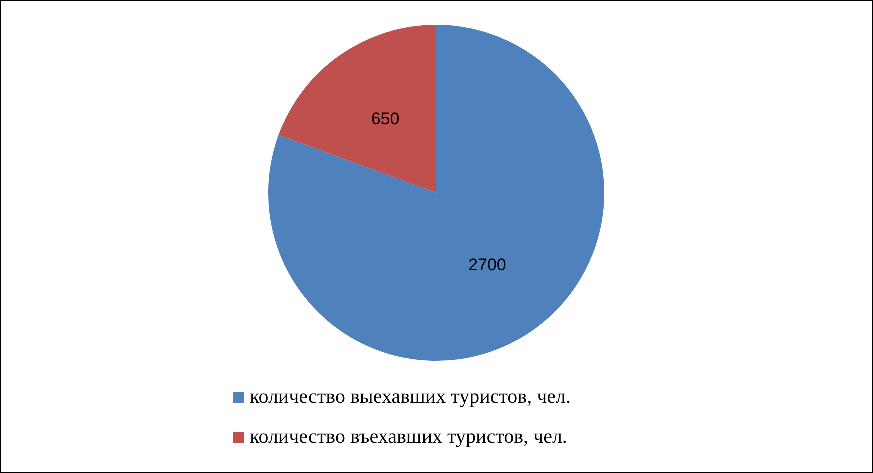 This screenshot has width=873, height=473. Describe the element at coordinates (409, 437) in the screenshot. I see `legend-label: количество въехавших туристов, чел.` at that location.